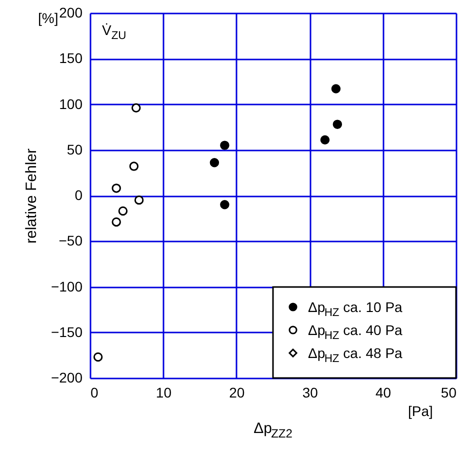 The height and width of the screenshot is (449, 472). Describe the element at coordinates (71, 58) in the screenshot. I see `y-tick-label: 150` at that location.